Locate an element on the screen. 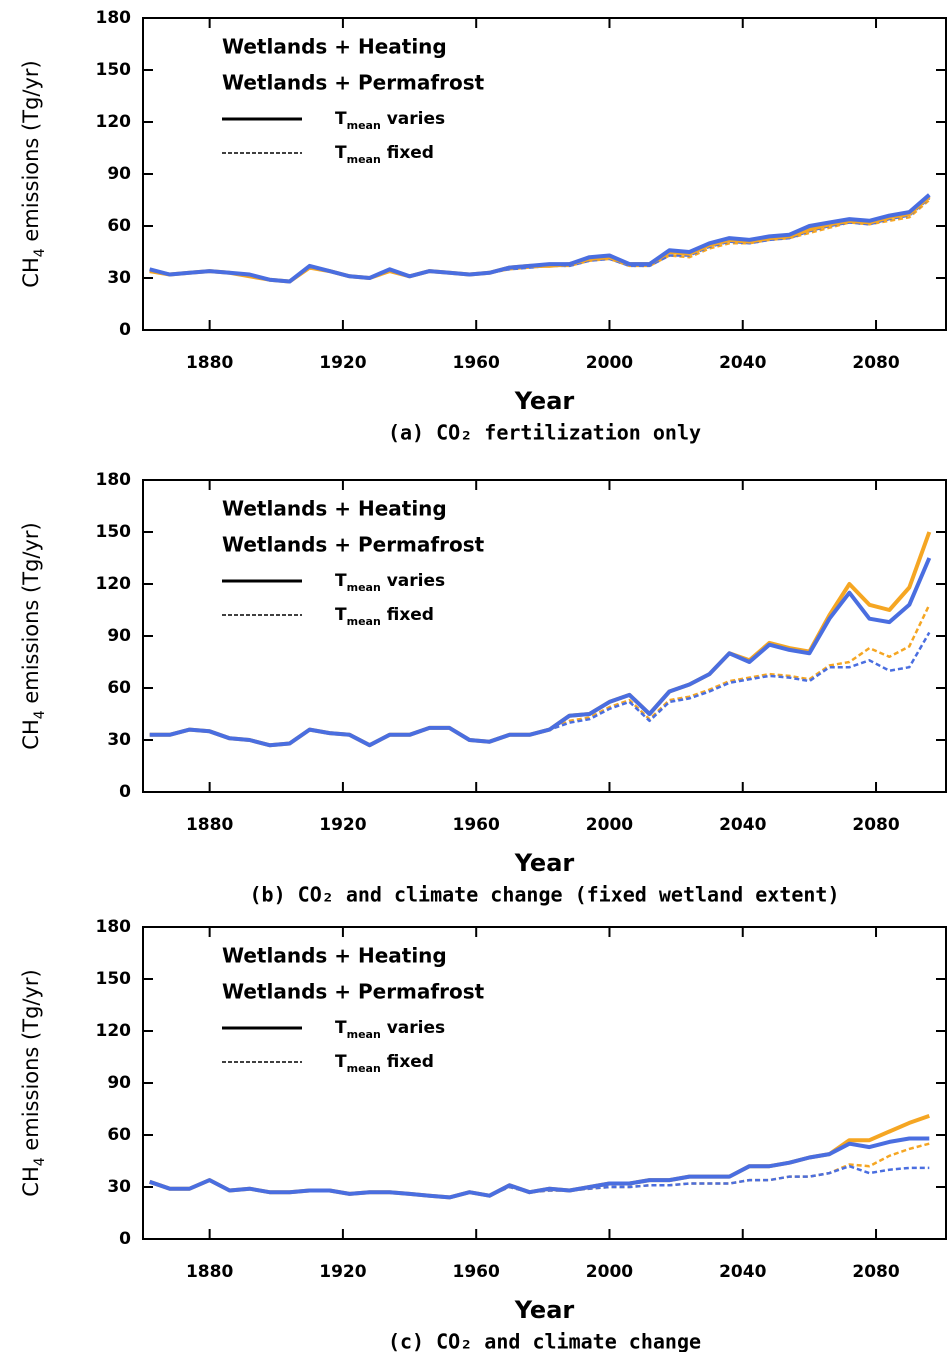 This screenshot has height=1352, width=952. caption: (c) CO₂ and climate change is located at coordinates (544, 1341).